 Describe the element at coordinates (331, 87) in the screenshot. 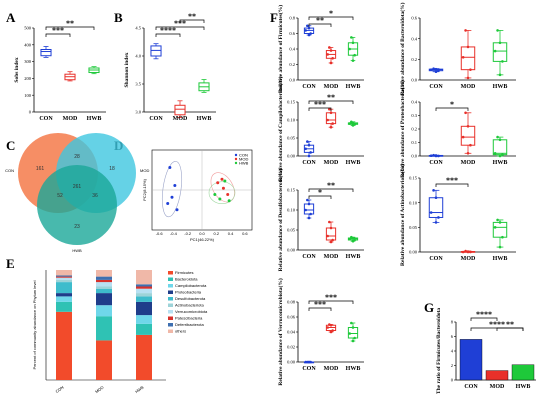

I see `x-tick-label-F1: MOD` at that location.